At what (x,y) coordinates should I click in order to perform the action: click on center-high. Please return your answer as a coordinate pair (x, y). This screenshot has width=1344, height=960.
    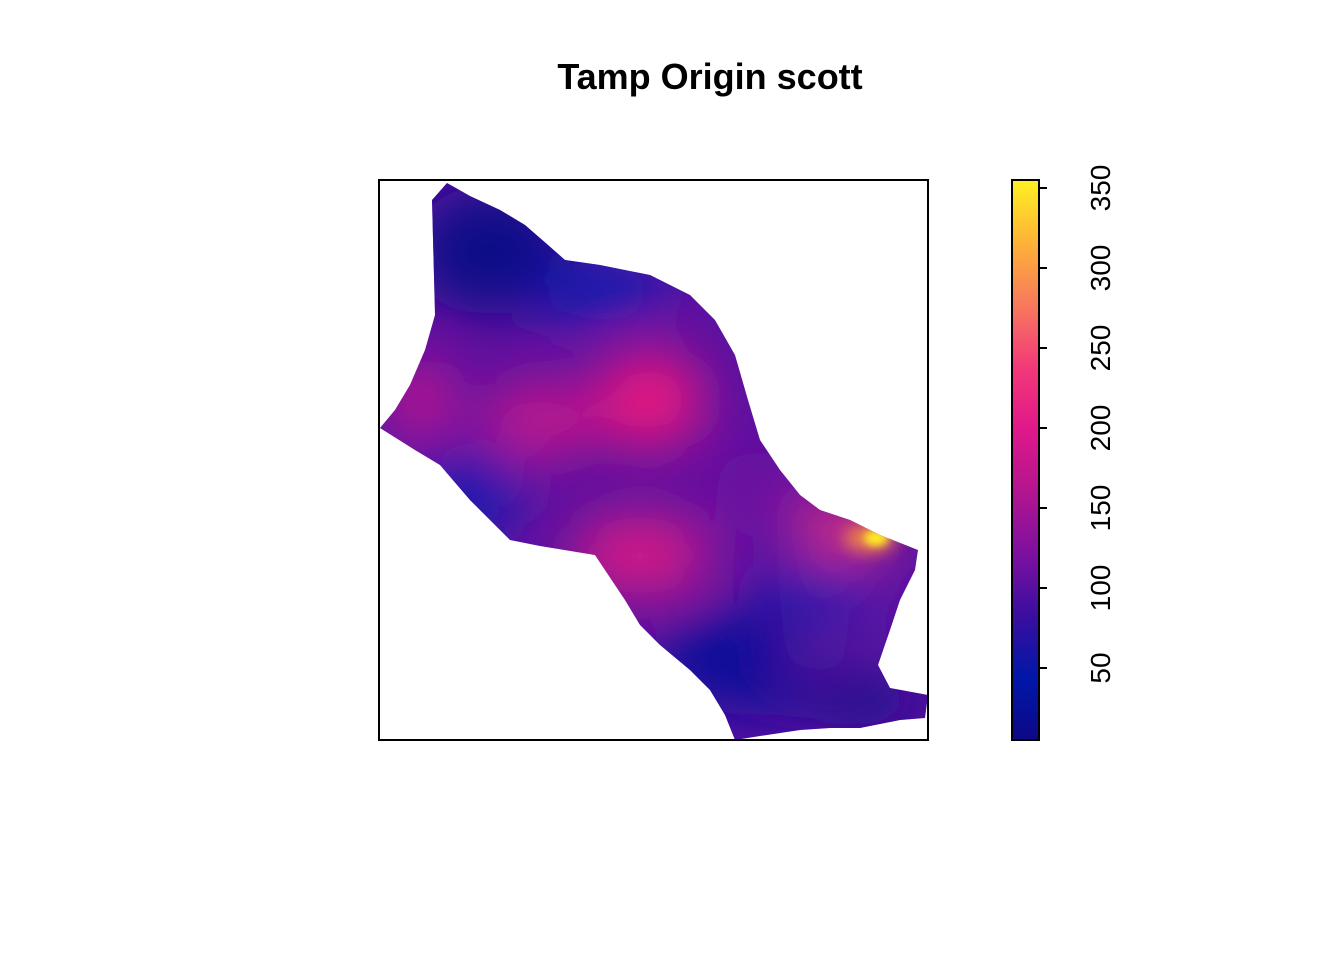
    Looking at the image, I should click on (650, 400).